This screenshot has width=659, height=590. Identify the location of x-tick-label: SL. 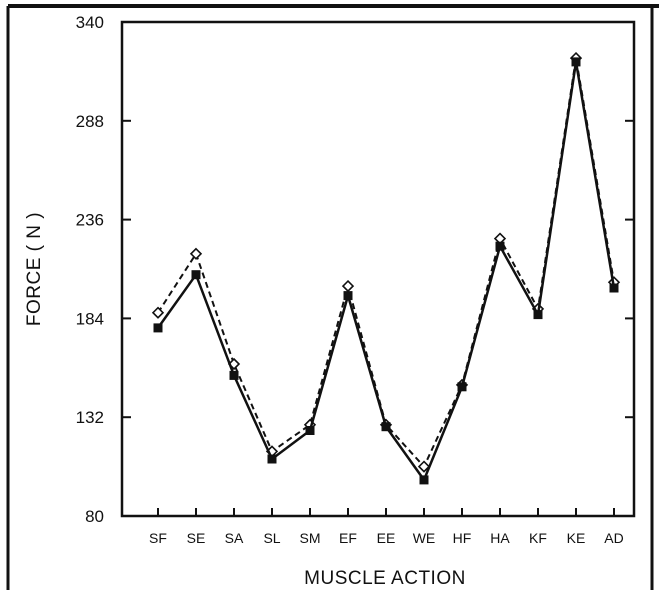
(271, 538).